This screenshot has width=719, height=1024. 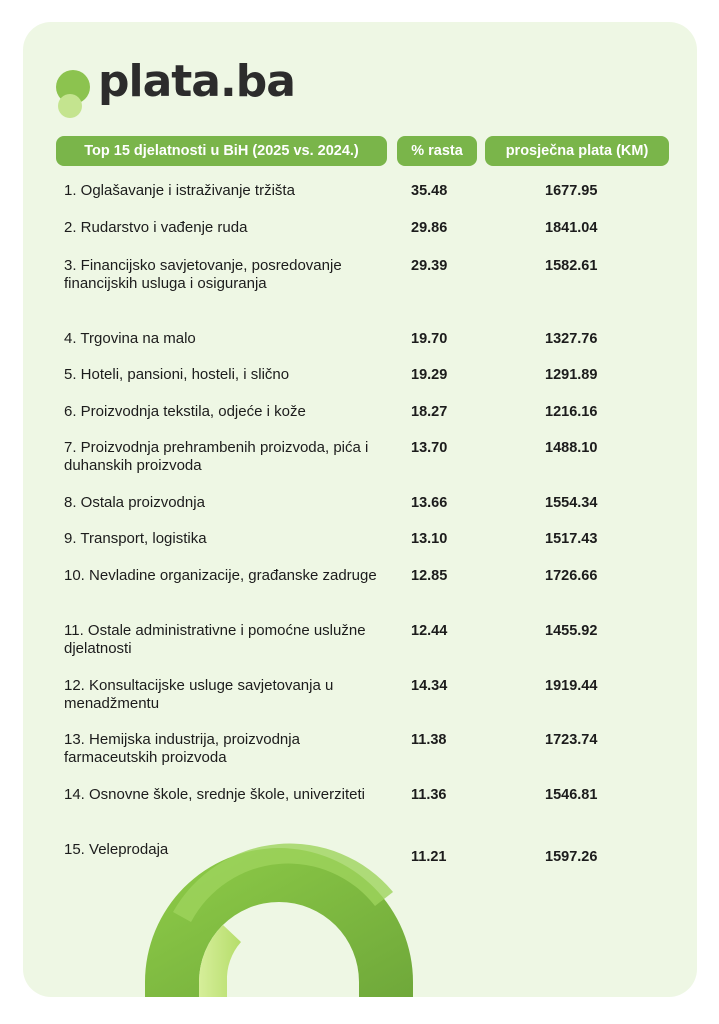 What do you see at coordinates (571, 686) in the screenshot?
I see `salary-value: 1919.44` at bounding box center [571, 686].